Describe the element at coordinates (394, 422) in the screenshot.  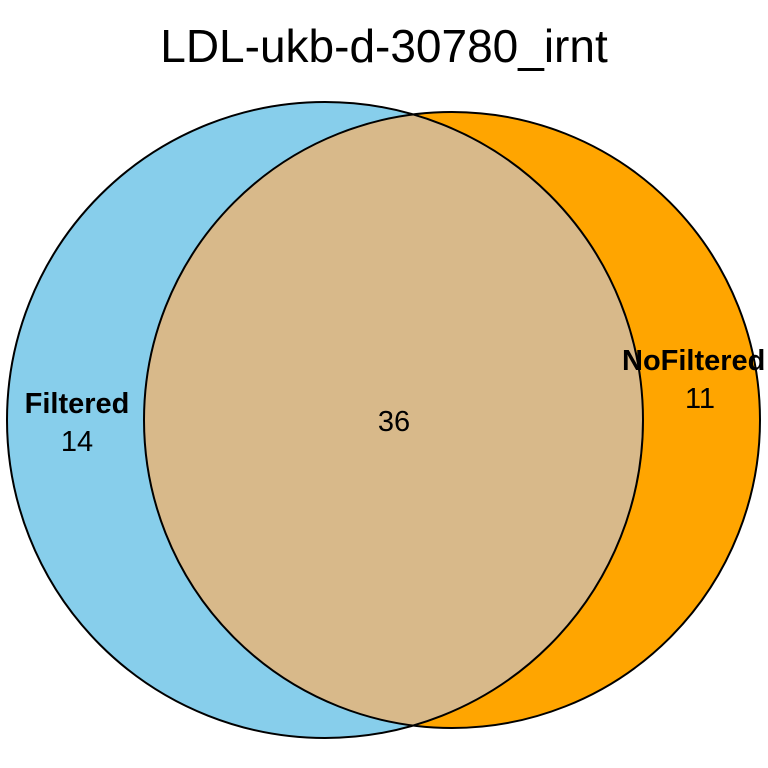
I see `intersection-count: 36` at that location.